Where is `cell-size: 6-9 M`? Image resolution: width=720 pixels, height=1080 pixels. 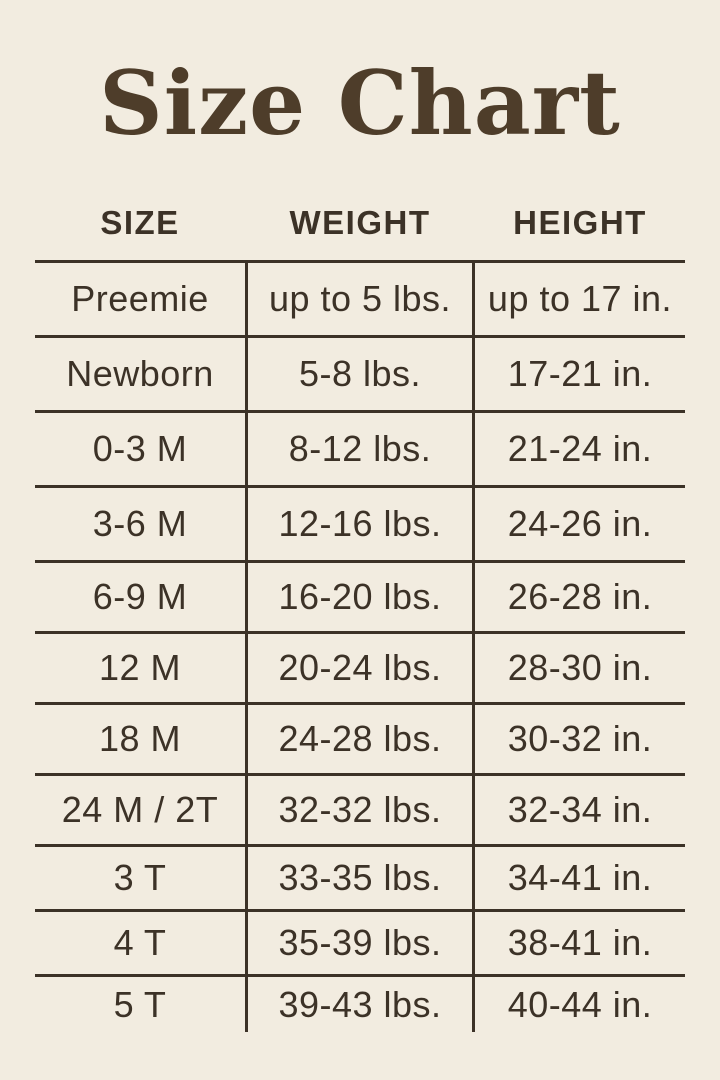 cell-size: 6-9 M is located at coordinates (140, 596).